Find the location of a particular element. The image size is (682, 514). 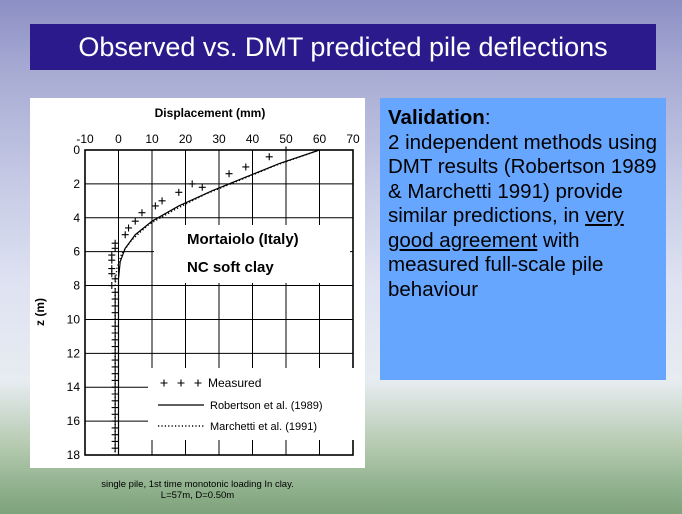

y-tick-label: 12 is located at coordinates (74, 353).